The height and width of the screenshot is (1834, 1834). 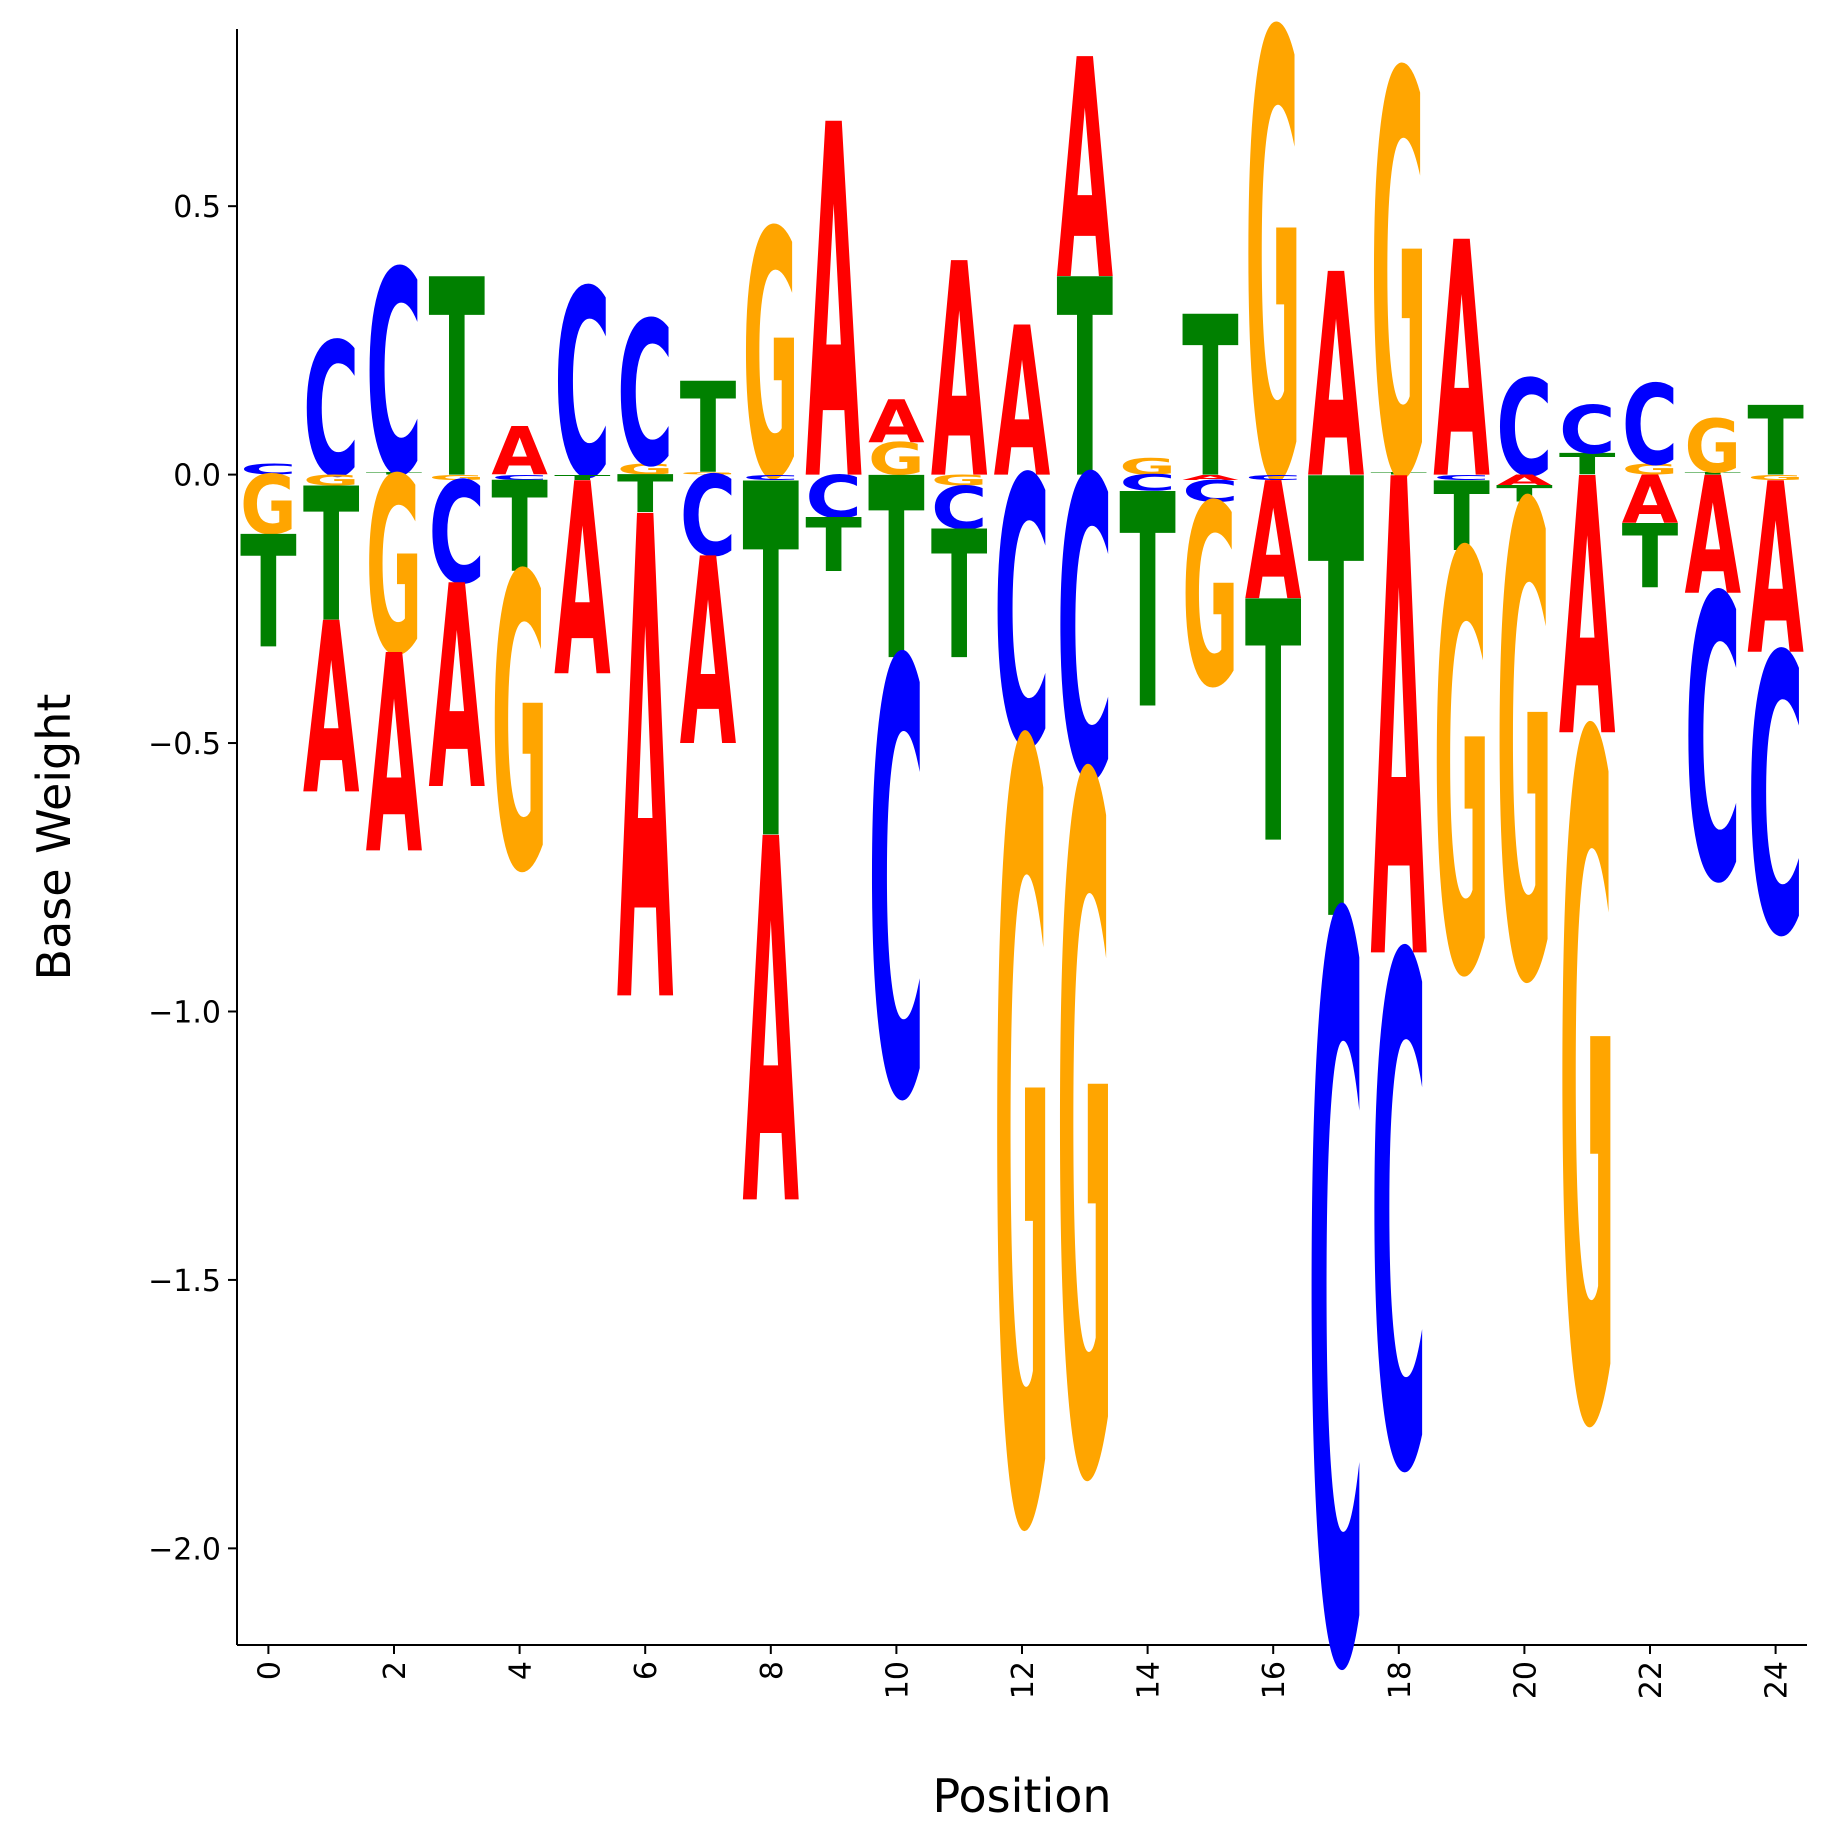 What do you see at coordinates (521, 1670) in the screenshot?
I see `x-tick-label: 4` at bounding box center [521, 1670].